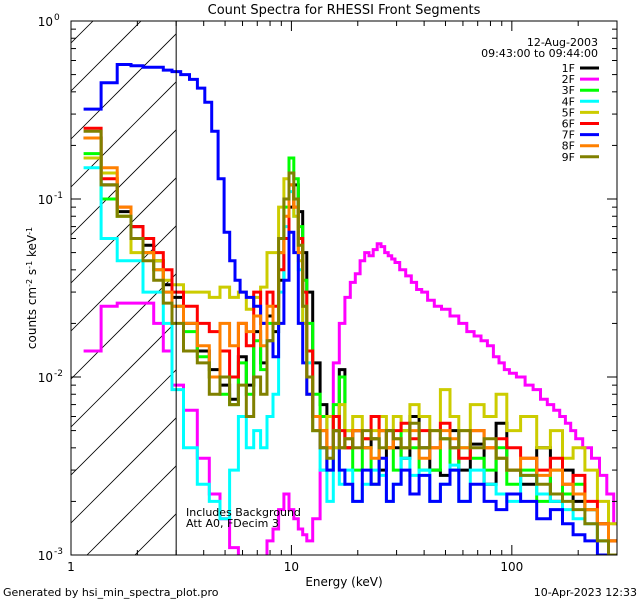  What do you see at coordinates (291, 567) in the screenshot?
I see `x-tick-label: 10` at bounding box center [291, 567].